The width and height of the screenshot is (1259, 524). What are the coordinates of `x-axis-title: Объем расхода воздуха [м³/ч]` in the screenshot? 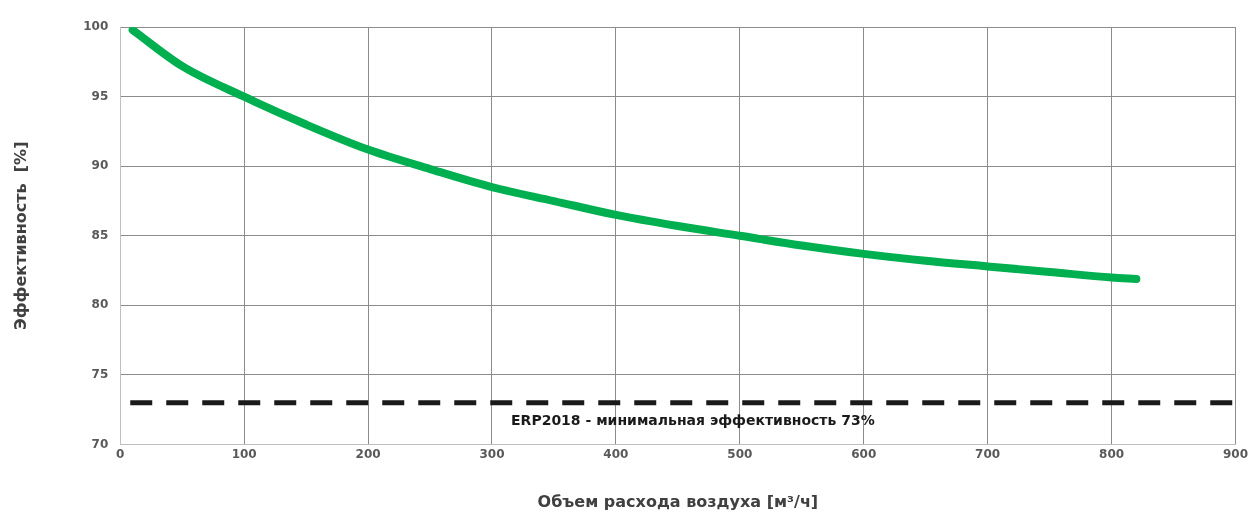 It's located at (678, 501).